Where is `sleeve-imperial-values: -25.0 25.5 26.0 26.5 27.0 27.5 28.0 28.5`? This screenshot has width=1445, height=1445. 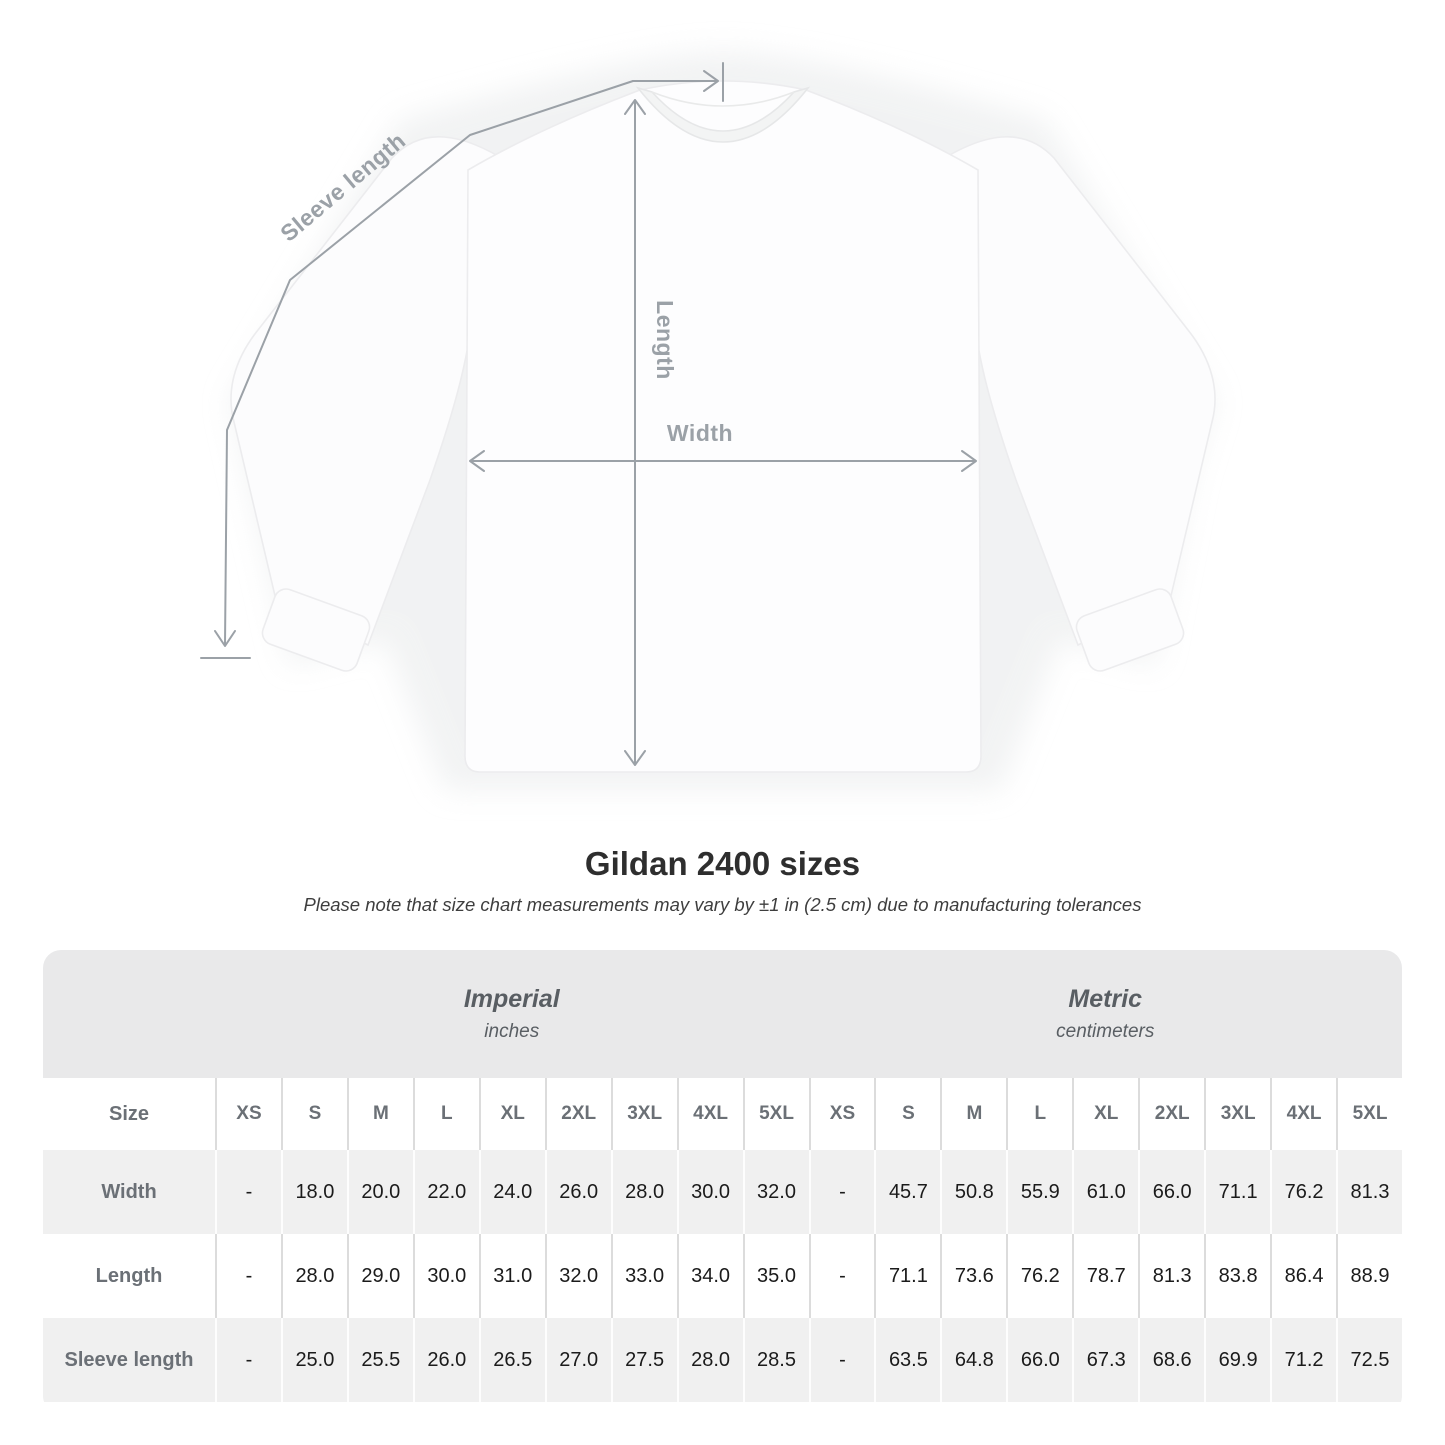
sleeve-imperial-values: -25.0 25.5 26.0 26.5 27.0 27.5 28.0 28.5 is located at coordinates (512, 1360).